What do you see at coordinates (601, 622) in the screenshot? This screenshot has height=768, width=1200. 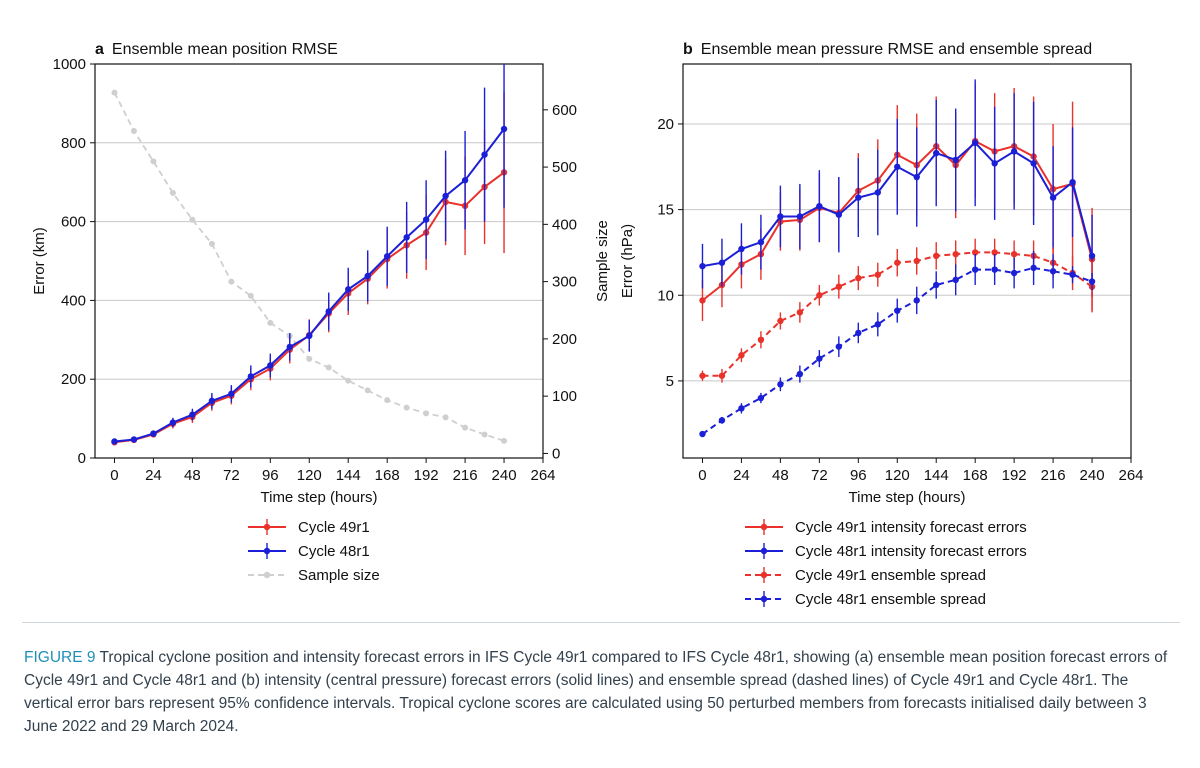 I see `caption-divider` at bounding box center [601, 622].